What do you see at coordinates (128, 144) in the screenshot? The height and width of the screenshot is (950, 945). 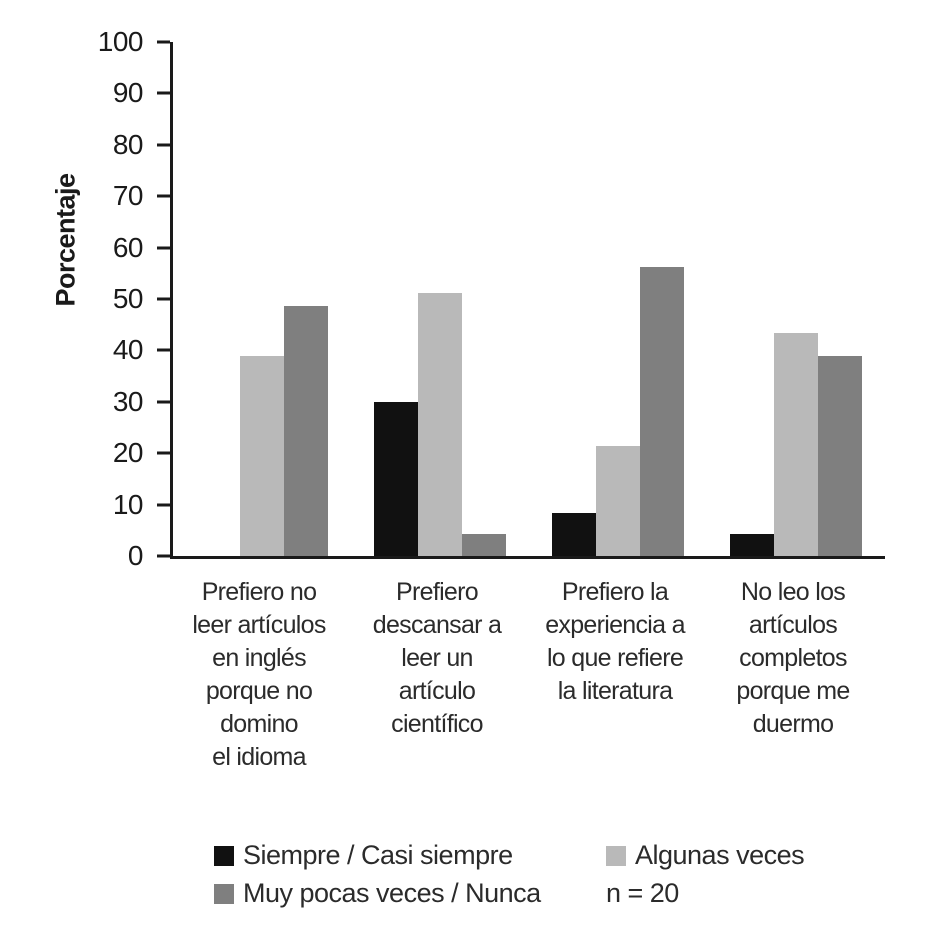 I see `y-tick-label: 80` at bounding box center [128, 144].